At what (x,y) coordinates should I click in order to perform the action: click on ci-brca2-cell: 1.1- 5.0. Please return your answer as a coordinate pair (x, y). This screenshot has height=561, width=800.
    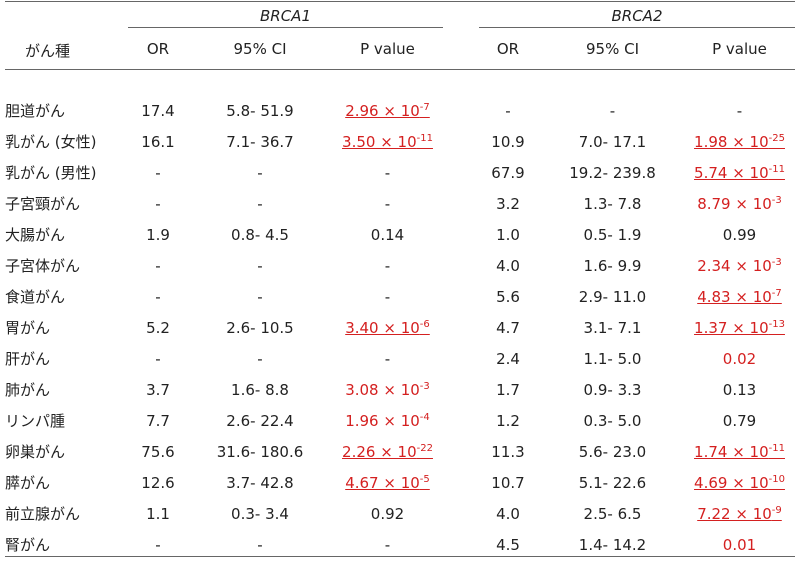
    Looking at the image, I should click on (612, 359).